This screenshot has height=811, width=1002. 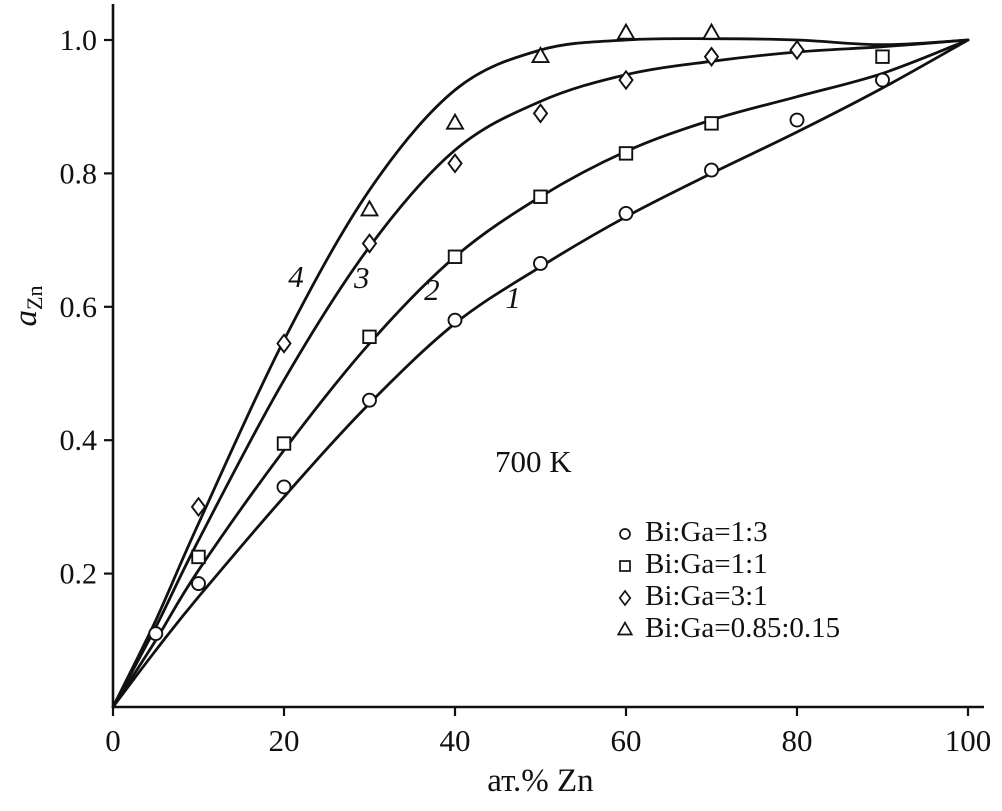 I want to click on legend-marker-square-icon, so click(x=625, y=565).